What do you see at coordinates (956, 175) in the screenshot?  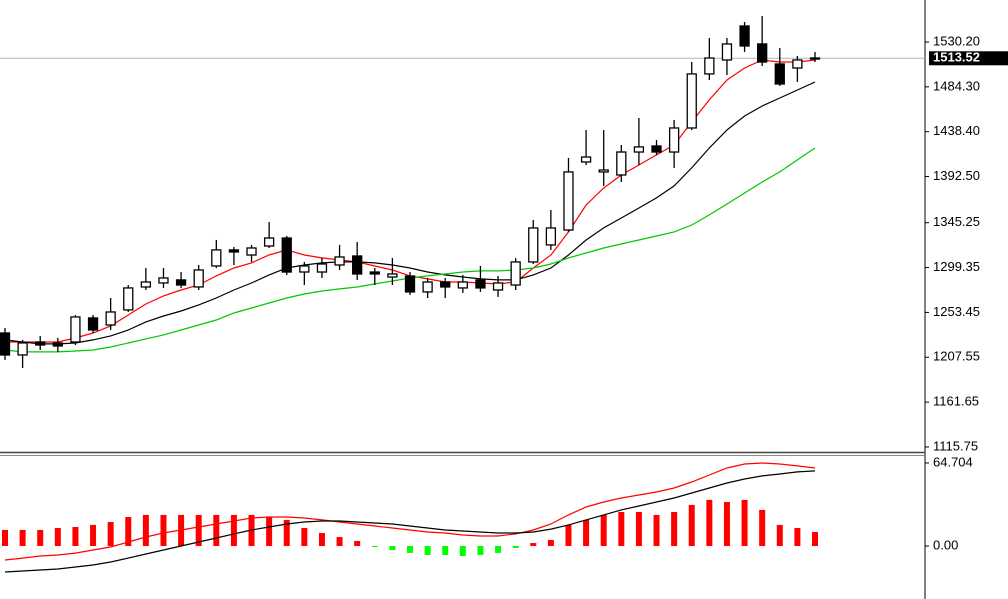 I see `y-tick-label: 1392.50` at bounding box center [956, 175].